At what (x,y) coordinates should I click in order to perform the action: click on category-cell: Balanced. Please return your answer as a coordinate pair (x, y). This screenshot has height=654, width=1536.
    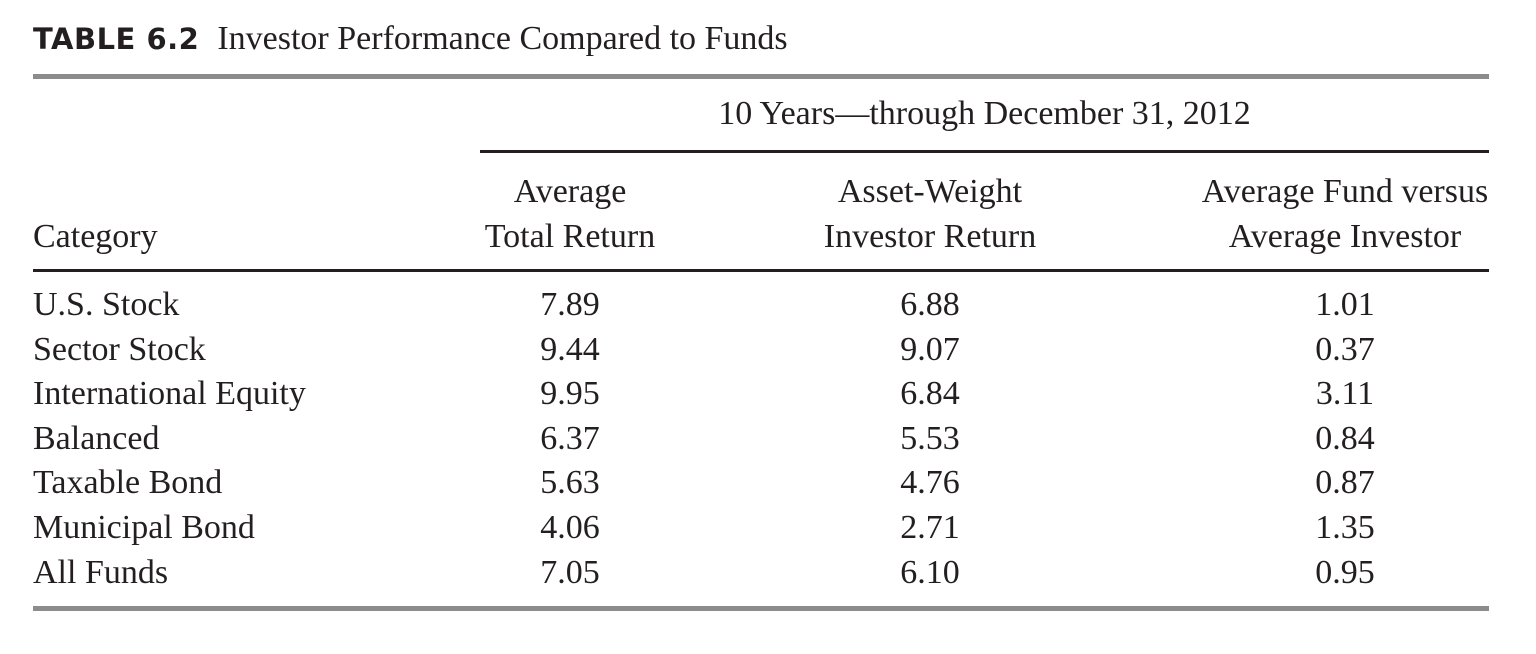
    Looking at the image, I should click on (96, 438).